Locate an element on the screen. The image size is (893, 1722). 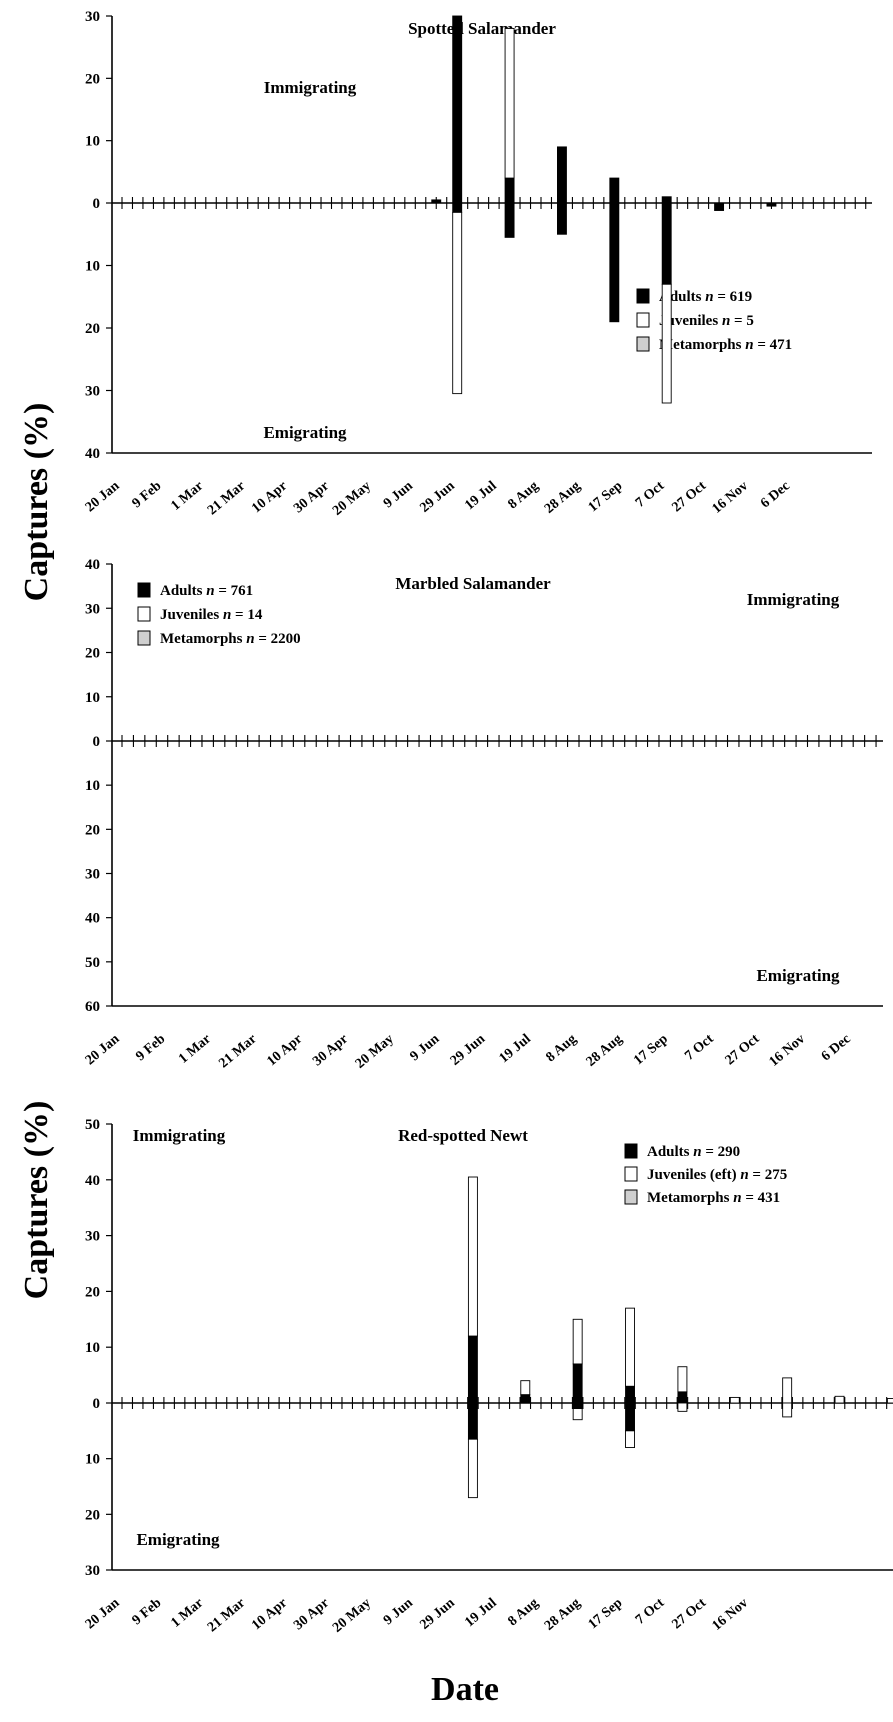
panel1-legend-swatch-adults is located at coordinates (643, 296).